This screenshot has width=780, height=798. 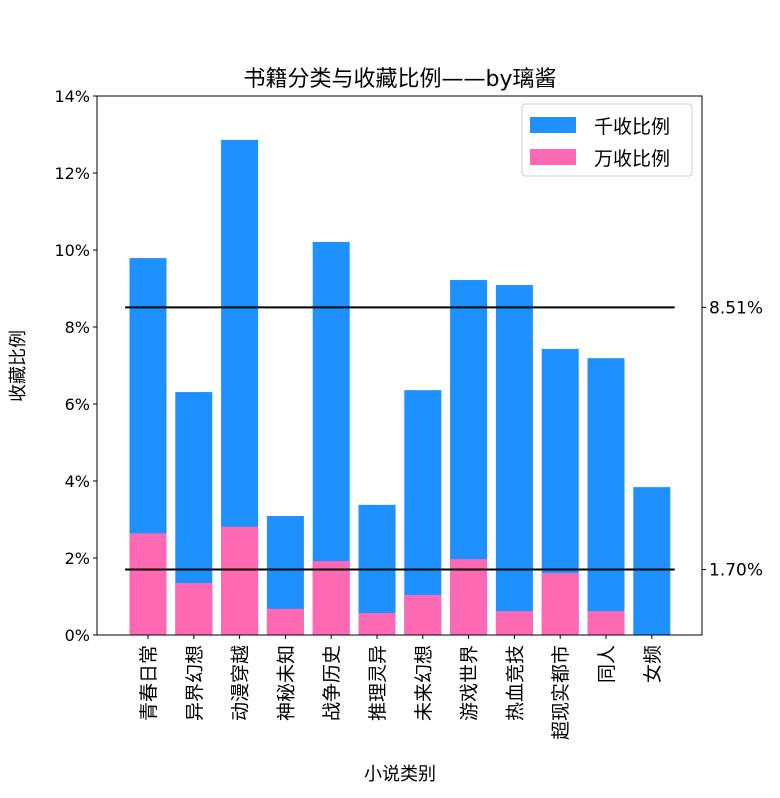 I want to click on y-axis-label: 收藏比例, so click(x=18, y=366).